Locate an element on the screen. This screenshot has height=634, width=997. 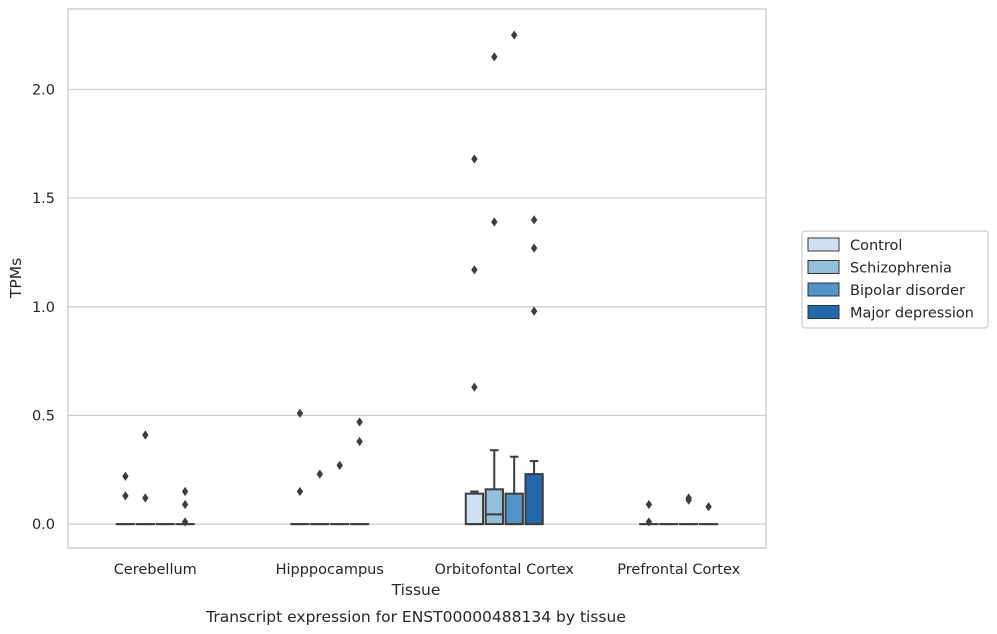
x-axis-label: Tissue is located at coordinates (416, 590).